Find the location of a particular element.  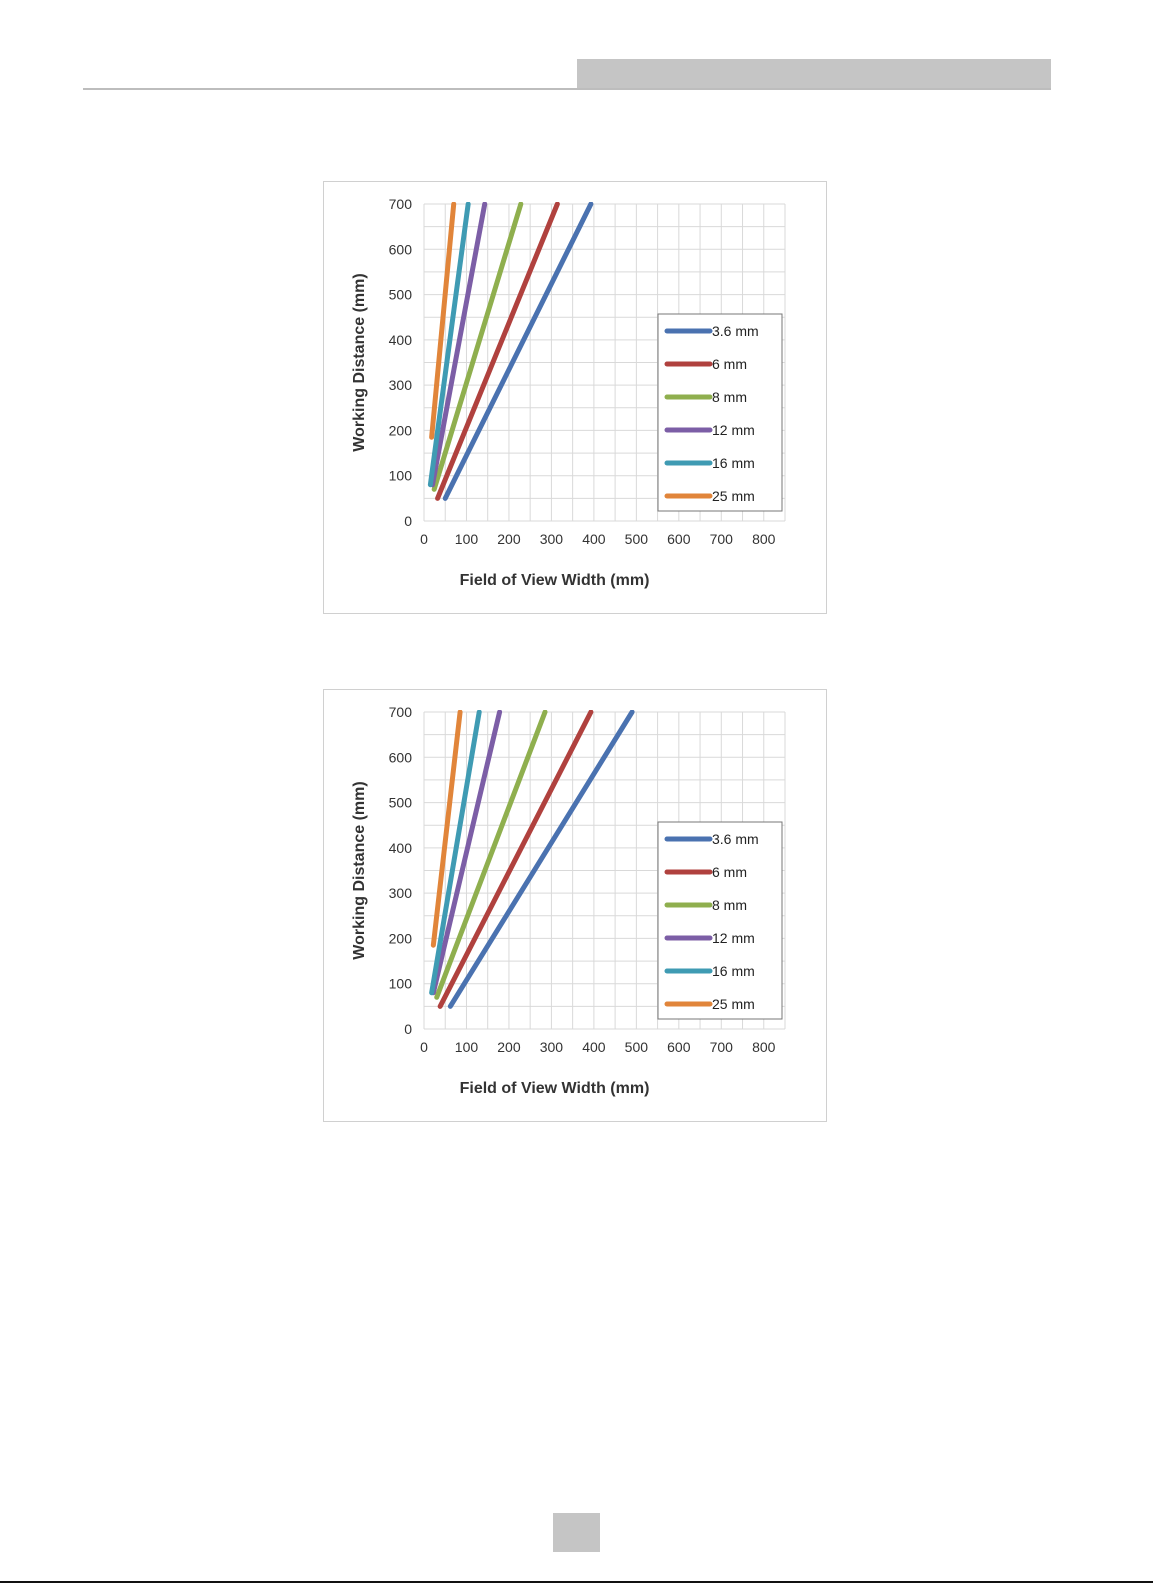

chart-2-series-line-8-mm is located at coordinates (491, 855).